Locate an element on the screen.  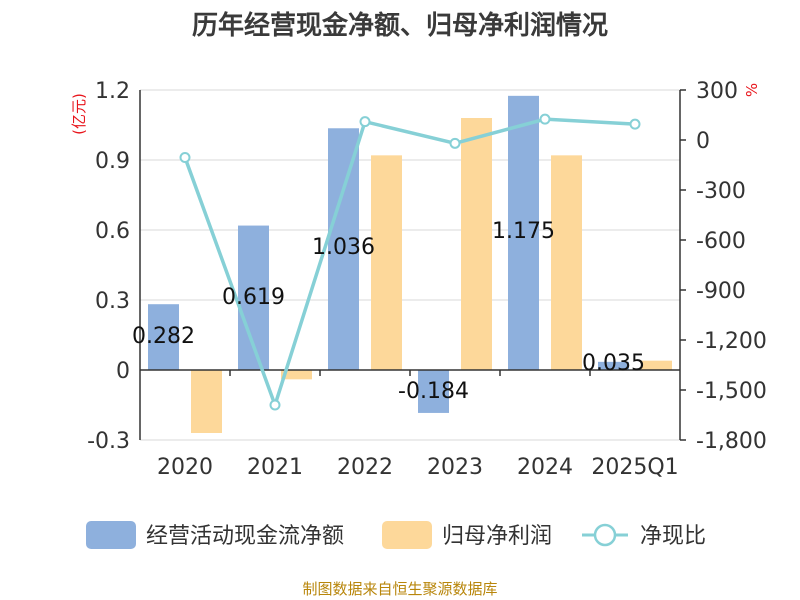
legend-label-cashflow: 经营活动现金流净额 is located at coordinates (245, 536).